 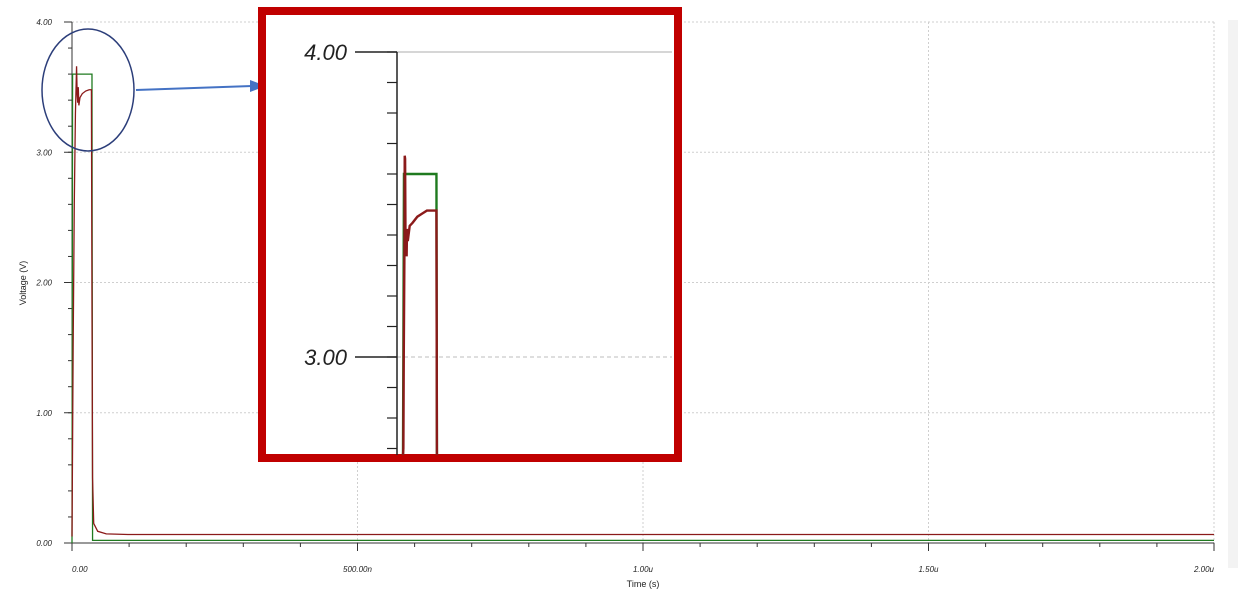 I want to click on callout-arrow-line, so click(x=194, y=88).